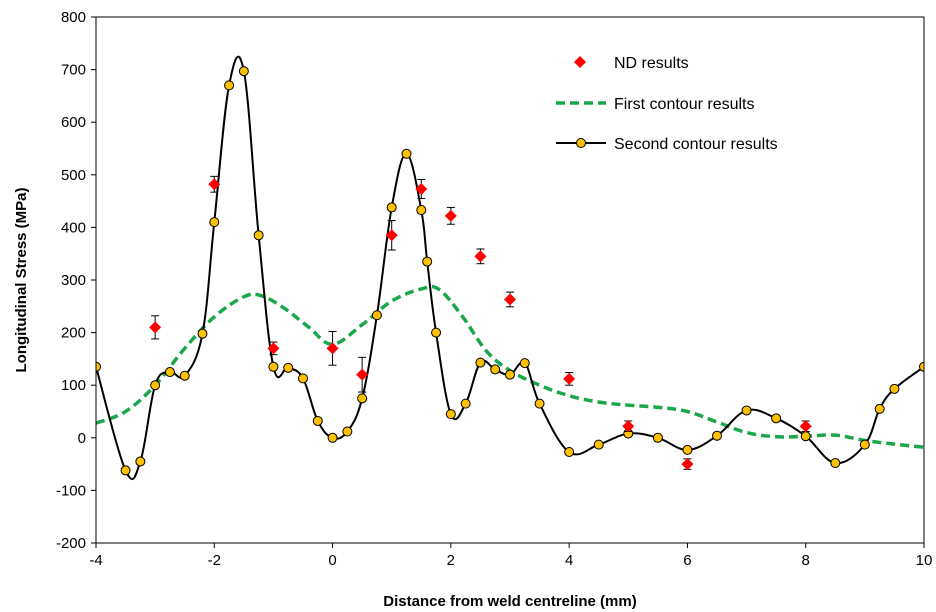 The width and height of the screenshot is (936, 612). What do you see at coordinates (73, 175) in the screenshot?
I see `y-tick-label: 500` at bounding box center [73, 175].